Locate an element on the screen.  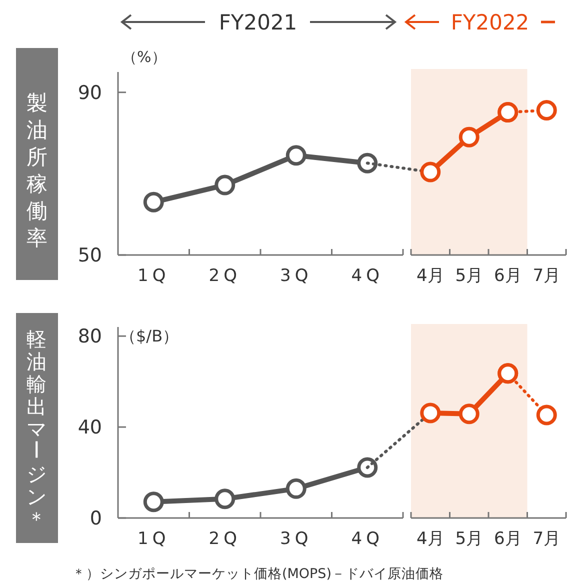
y-tick-label: 80 is located at coordinates (90, 337).